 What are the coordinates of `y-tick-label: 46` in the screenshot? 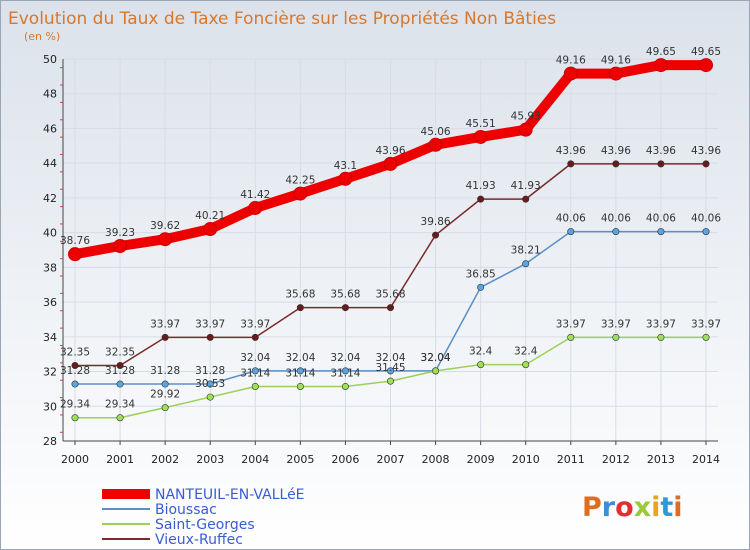 It's located at (50, 128).